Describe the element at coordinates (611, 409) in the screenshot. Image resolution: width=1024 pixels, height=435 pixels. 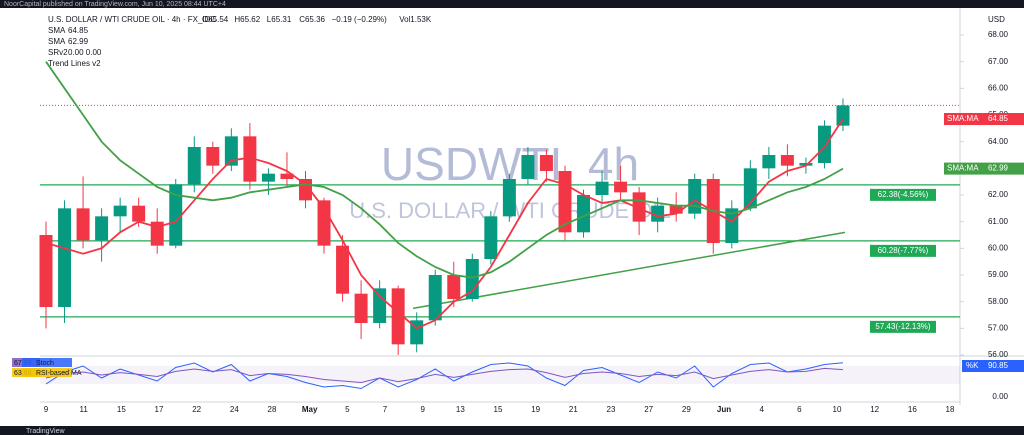
I see `x-tick-label: 23` at that location.